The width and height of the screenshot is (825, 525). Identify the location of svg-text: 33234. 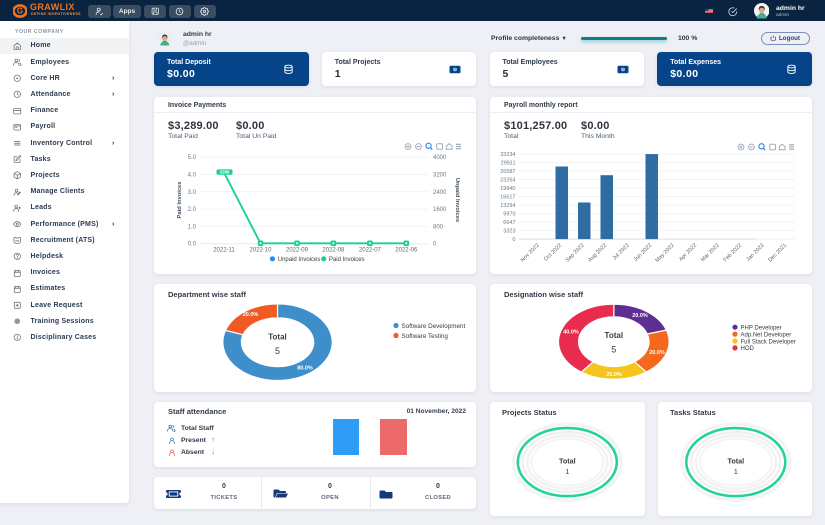
(507, 155).